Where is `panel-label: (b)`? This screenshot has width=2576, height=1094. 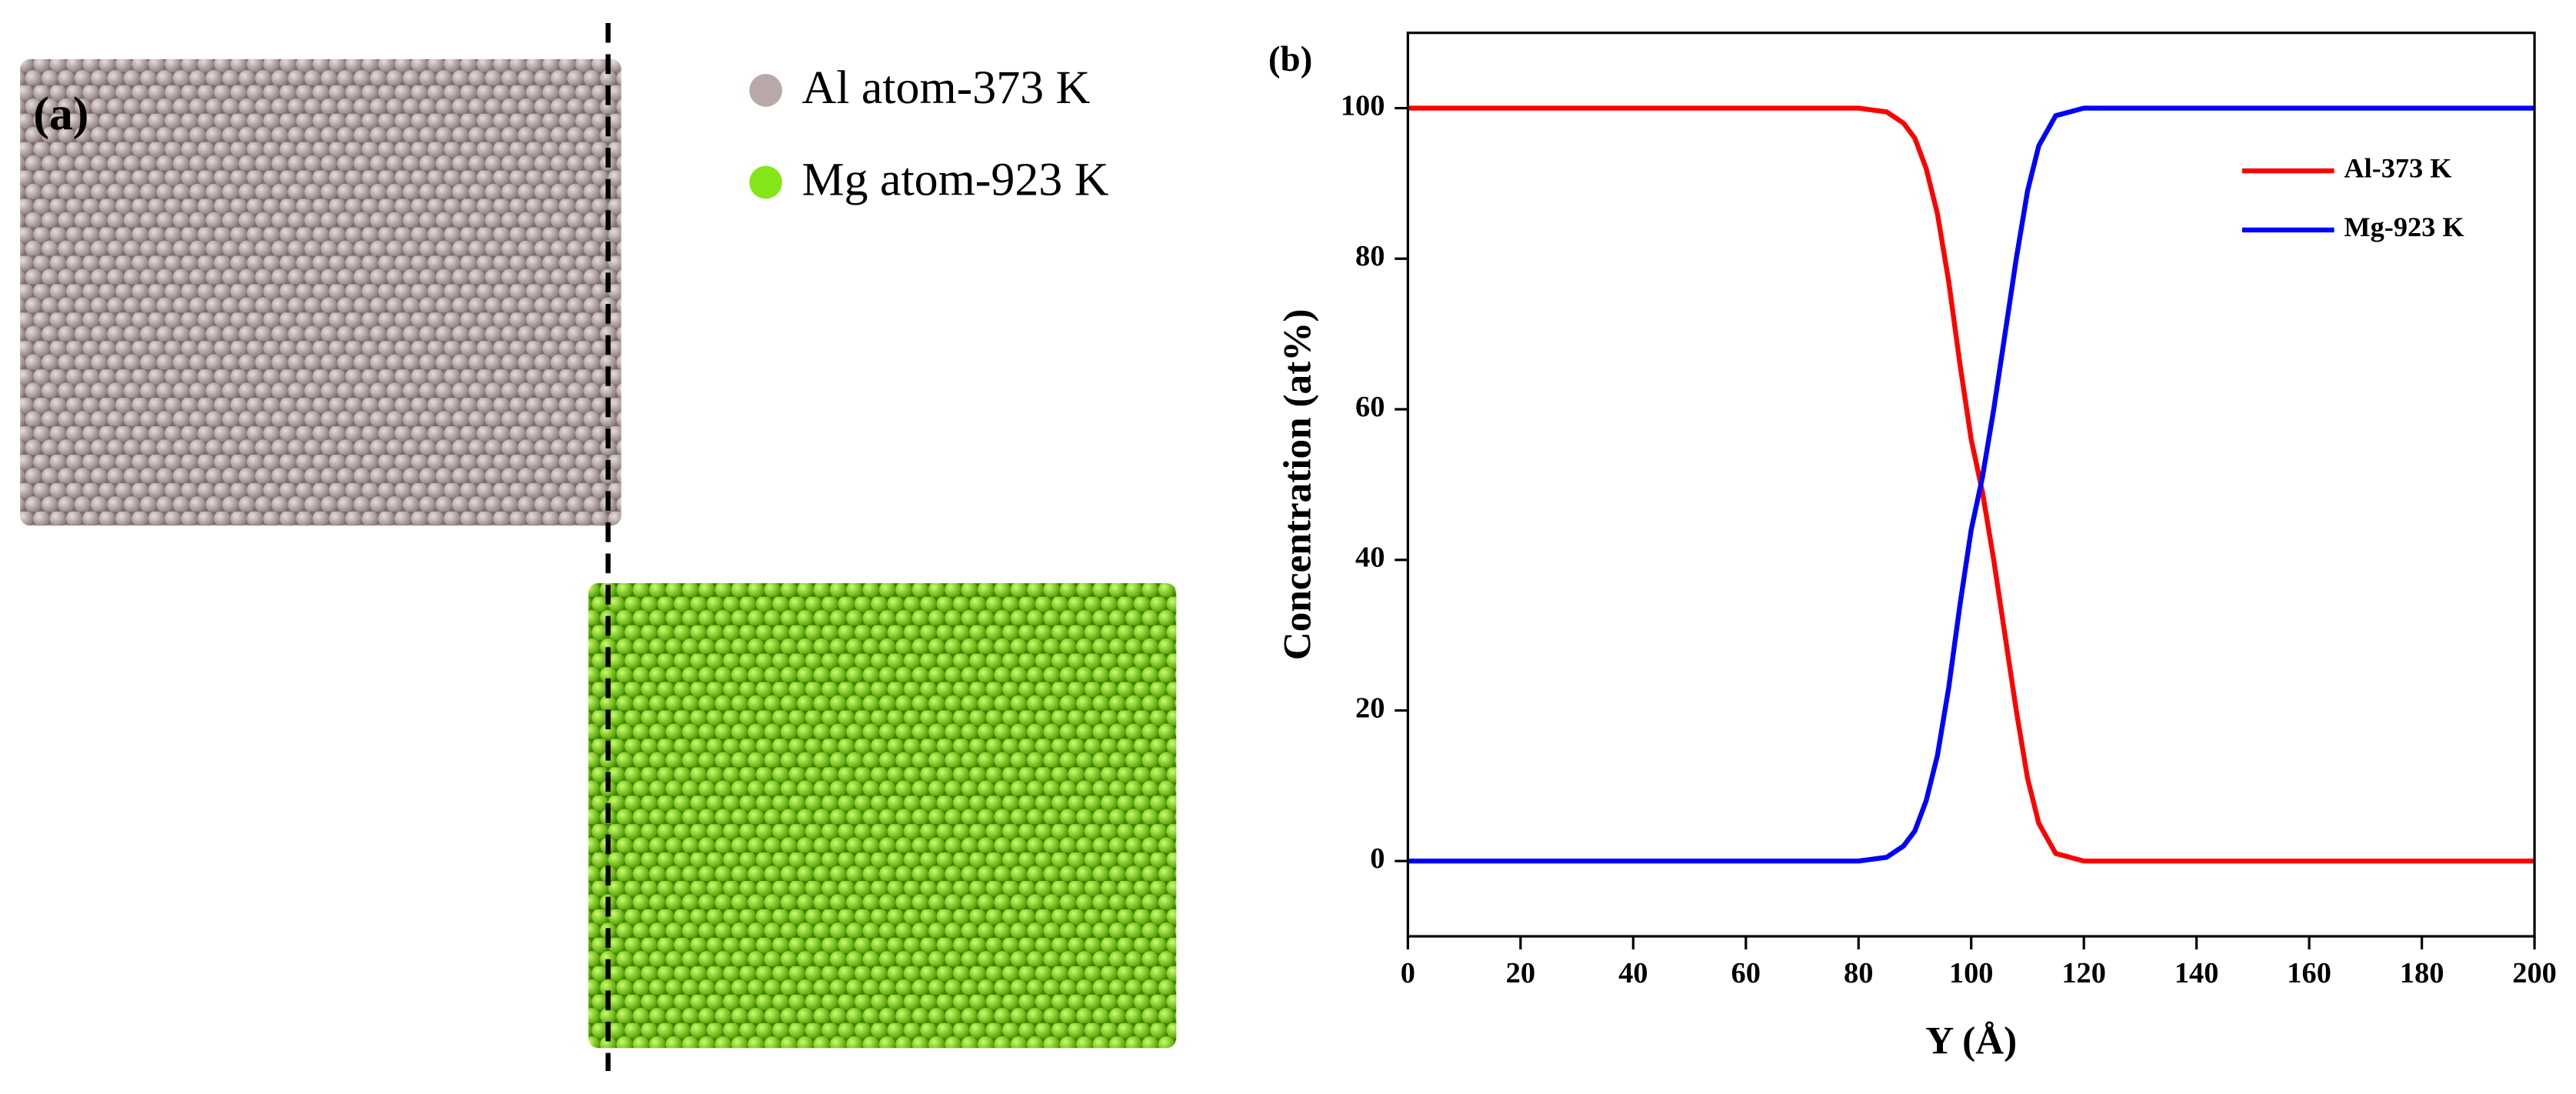
panel-label: (b) is located at coordinates (1290, 59).